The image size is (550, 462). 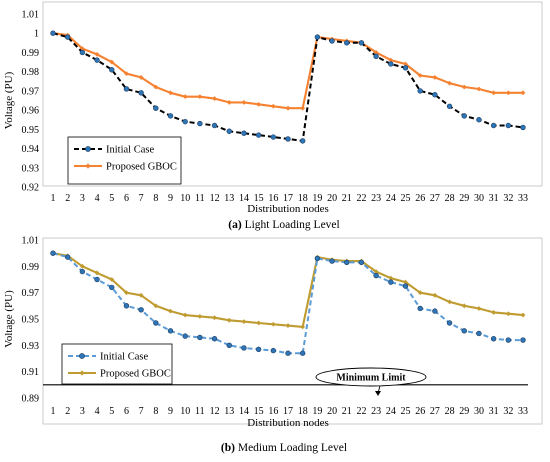 I want to click on callout-arrow-head, so click(x=378, y=393).